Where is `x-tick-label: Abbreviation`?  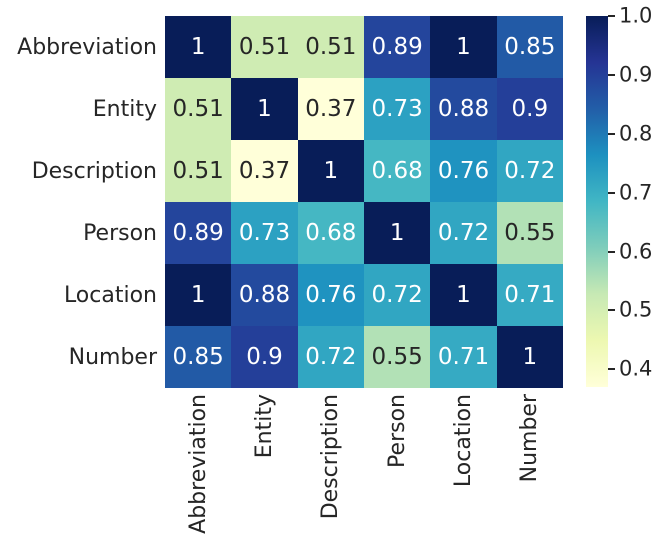 x-tick-label: Abbreviation is located at coordinates (198, 464).